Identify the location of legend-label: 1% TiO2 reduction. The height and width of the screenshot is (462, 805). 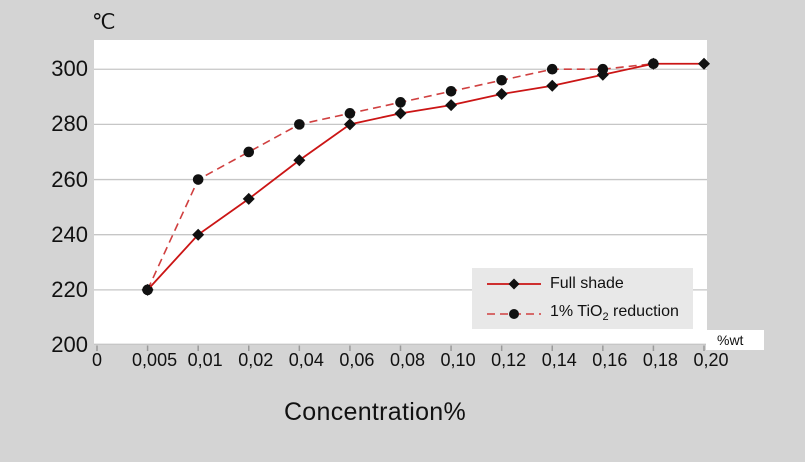
(614, 313).